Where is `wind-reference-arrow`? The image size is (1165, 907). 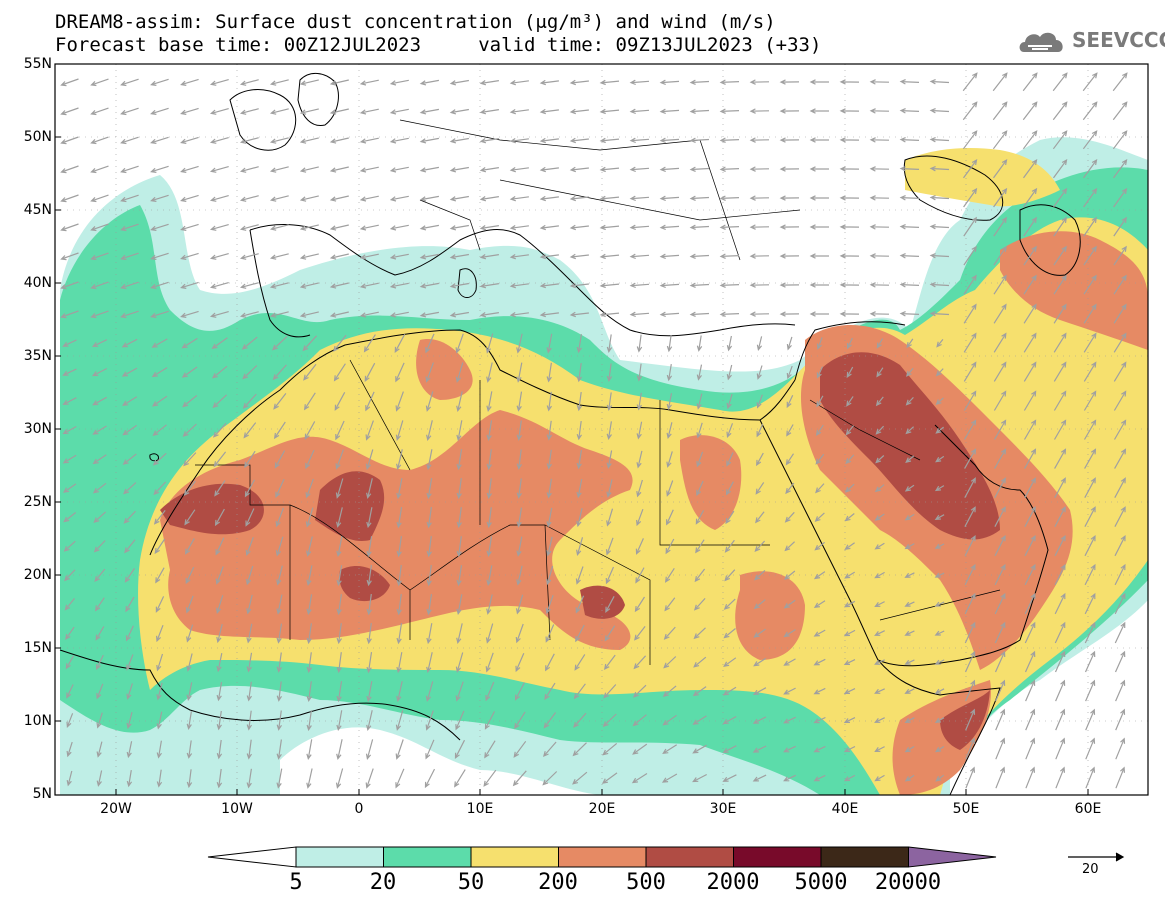 wind-reference-arrow is located at coordinates (1096, 857).